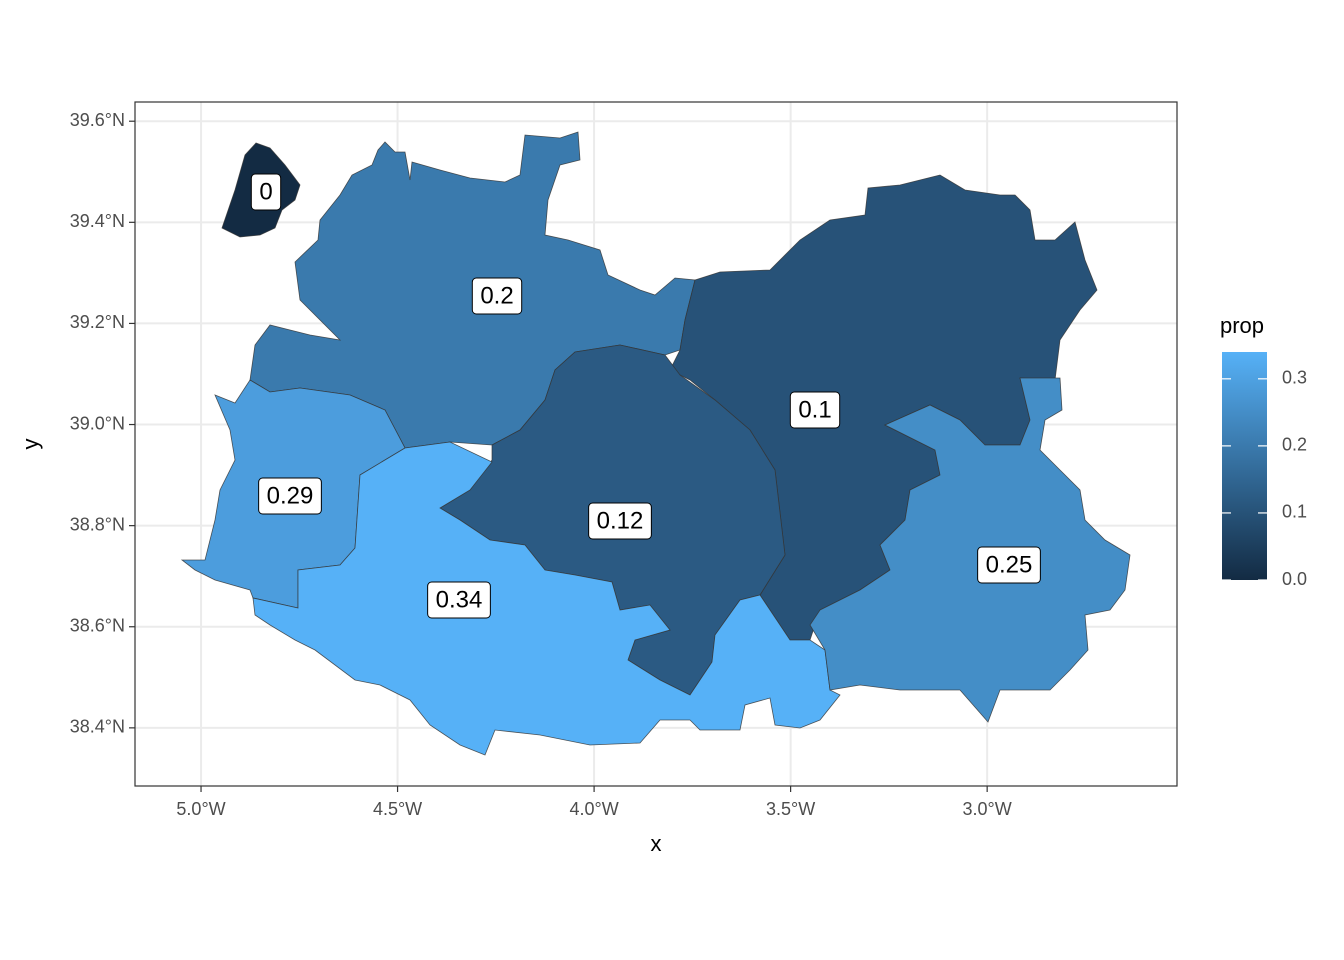 The image size is (1344, 960). Describe the element at coordinates (1294, 378) in the screenshot. I see `legend-tick-label: 0.3` at that location.